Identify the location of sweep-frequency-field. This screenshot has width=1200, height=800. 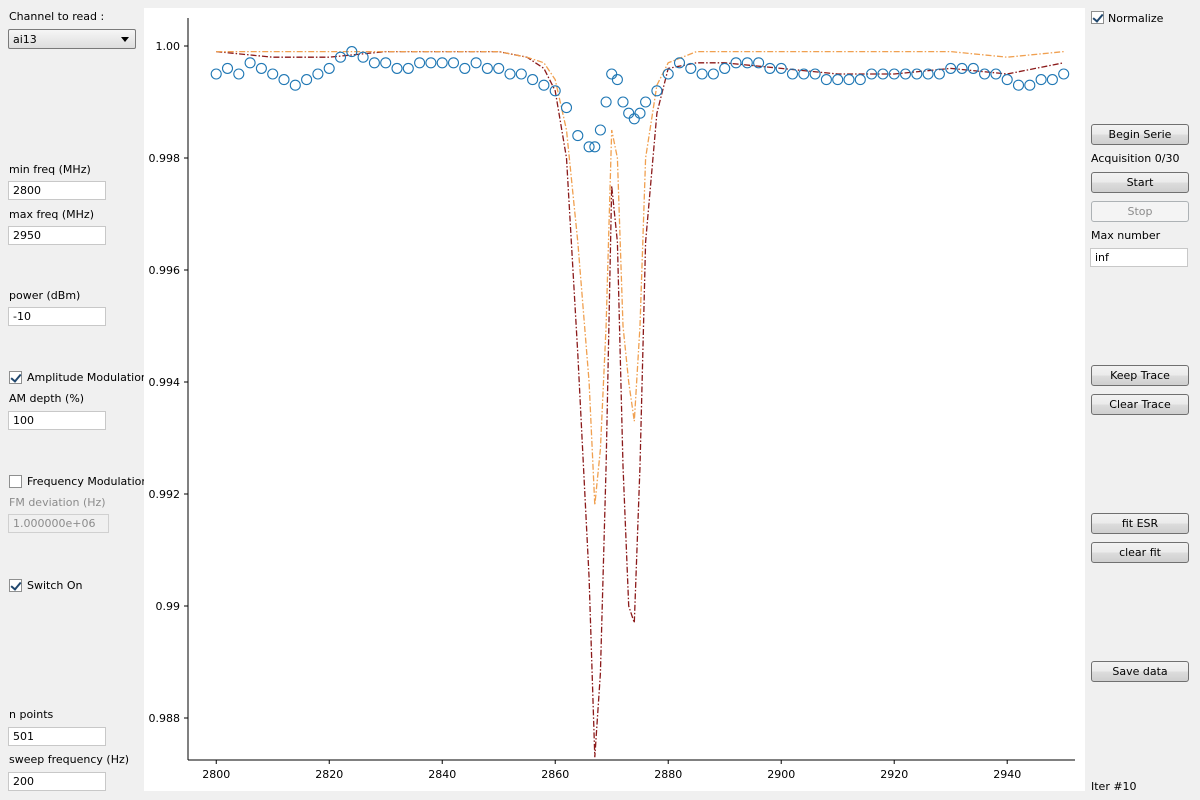
(57, 781).